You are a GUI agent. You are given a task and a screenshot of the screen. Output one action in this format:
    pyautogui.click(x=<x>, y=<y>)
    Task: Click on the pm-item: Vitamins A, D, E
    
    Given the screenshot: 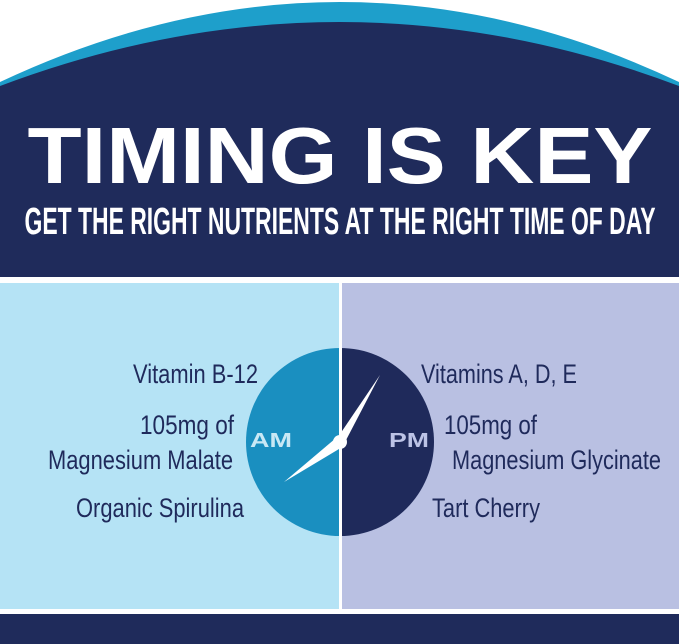 What is the action you would take?
    pyautogui.click(x=499, y=374)
    